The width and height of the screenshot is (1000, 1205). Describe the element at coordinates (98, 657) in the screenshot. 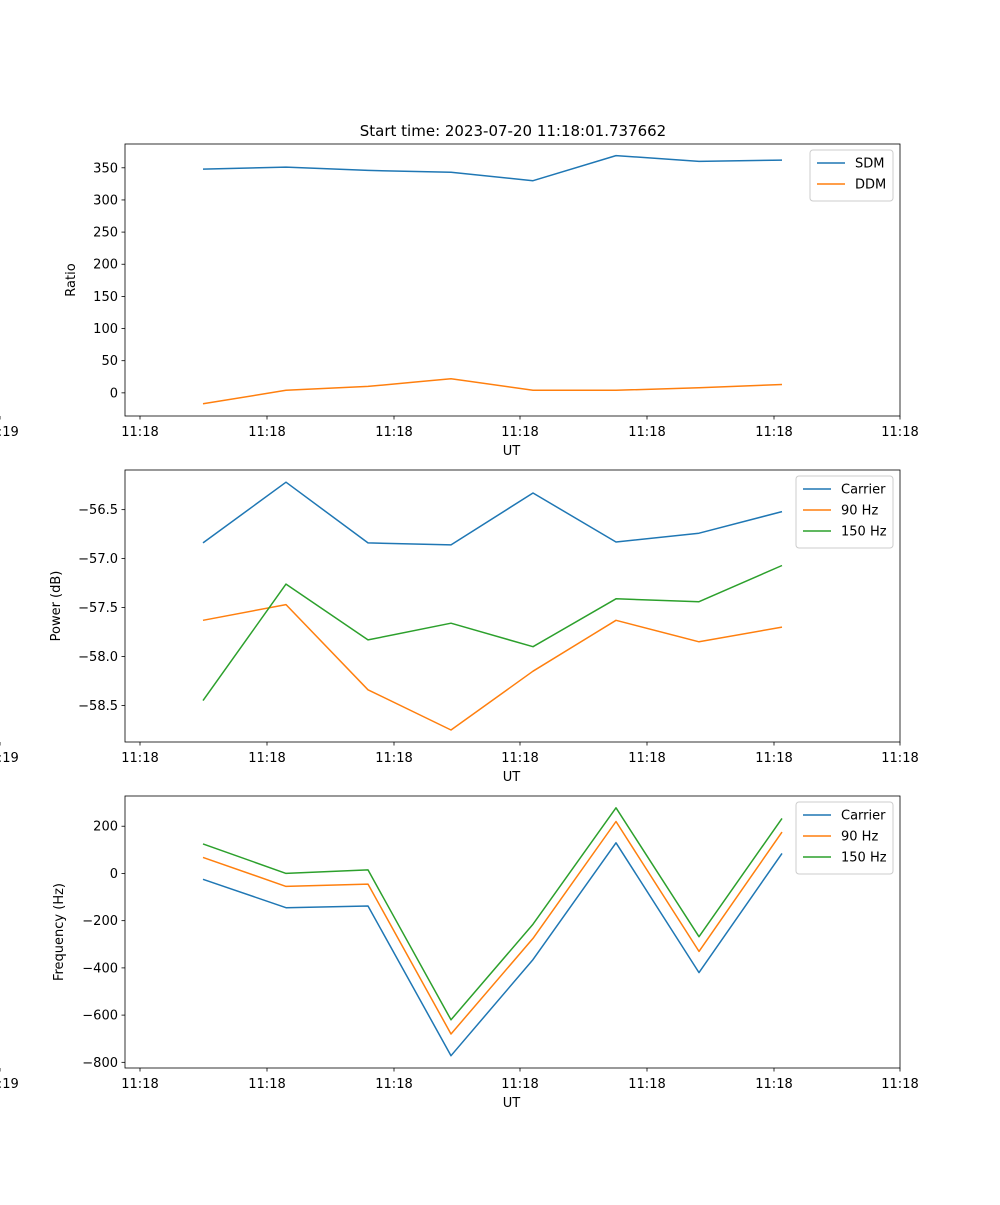

I see `y-tick-label: −58.0` at that location.